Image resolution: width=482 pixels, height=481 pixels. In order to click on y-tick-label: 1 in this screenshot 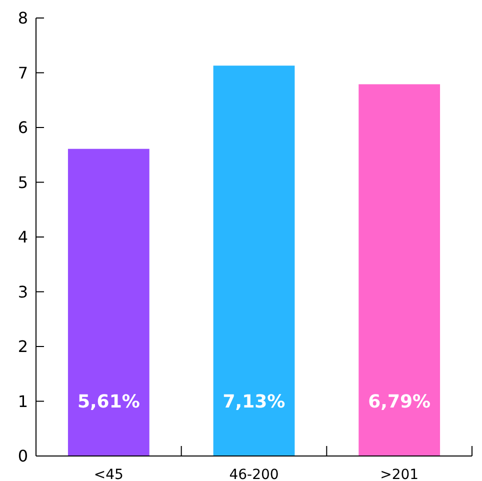, I will do `click(23, 401)`.